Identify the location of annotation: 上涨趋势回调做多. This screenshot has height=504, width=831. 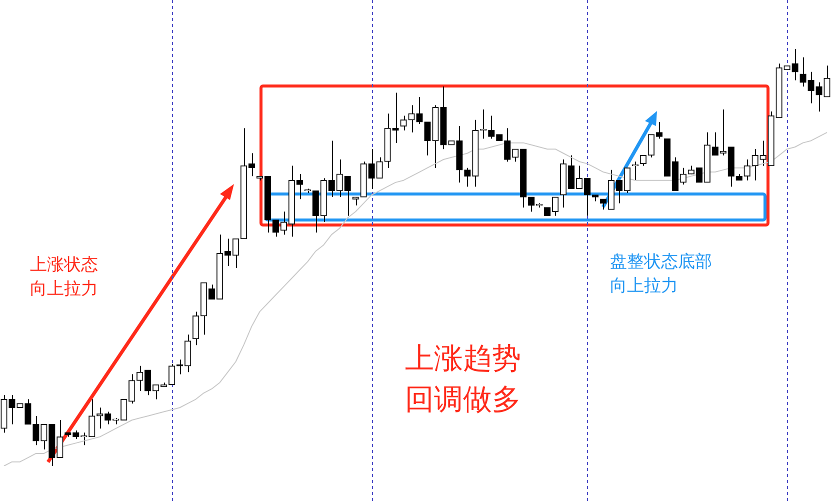
(463, 379).